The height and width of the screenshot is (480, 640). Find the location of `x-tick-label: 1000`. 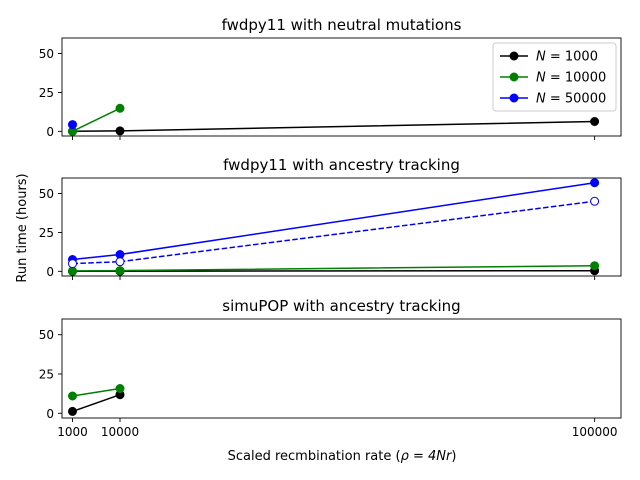

x-tick-label: 1000 is located at coordinates (72, 432).